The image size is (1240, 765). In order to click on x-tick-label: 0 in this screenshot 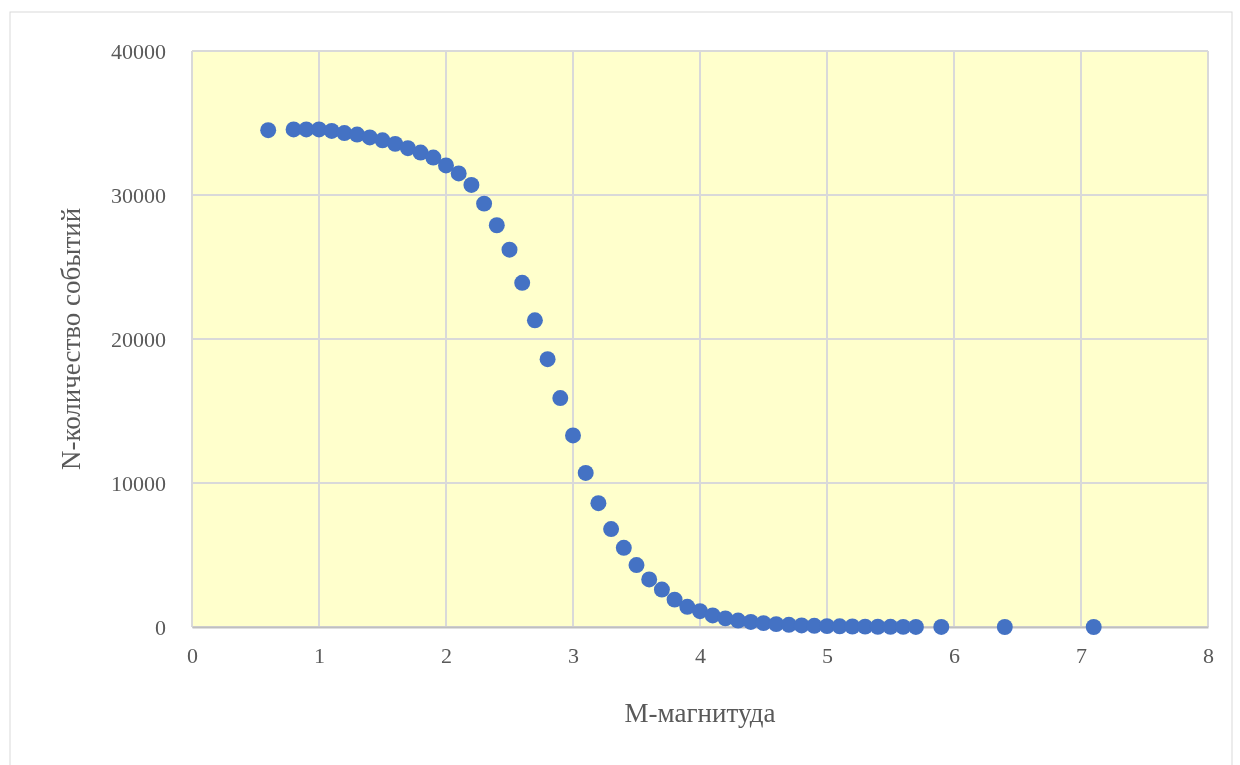, I will do `click(192, 655)`.